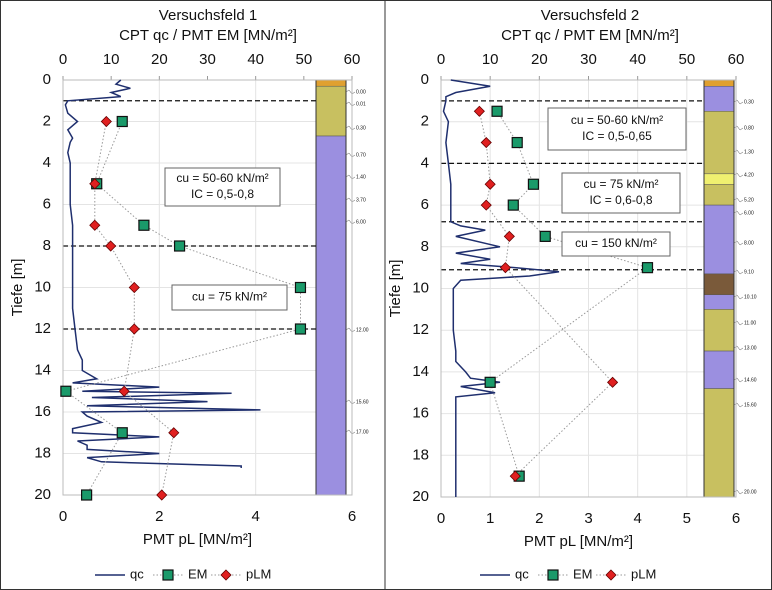 The width and height of the screenshot is (772, 590). I want to click on column-label: 20.00, so click(750, 492).